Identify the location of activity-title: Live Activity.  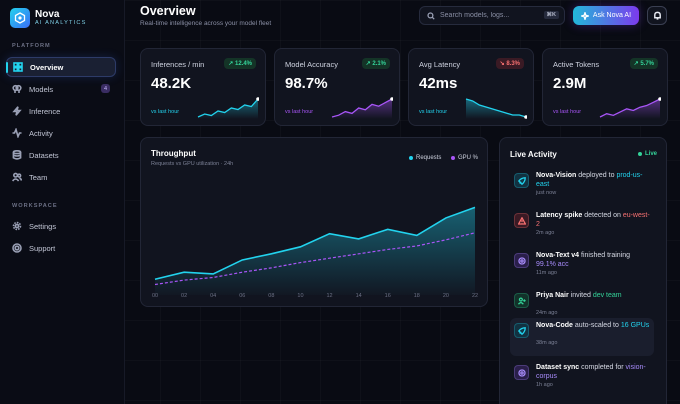
(533, 154).